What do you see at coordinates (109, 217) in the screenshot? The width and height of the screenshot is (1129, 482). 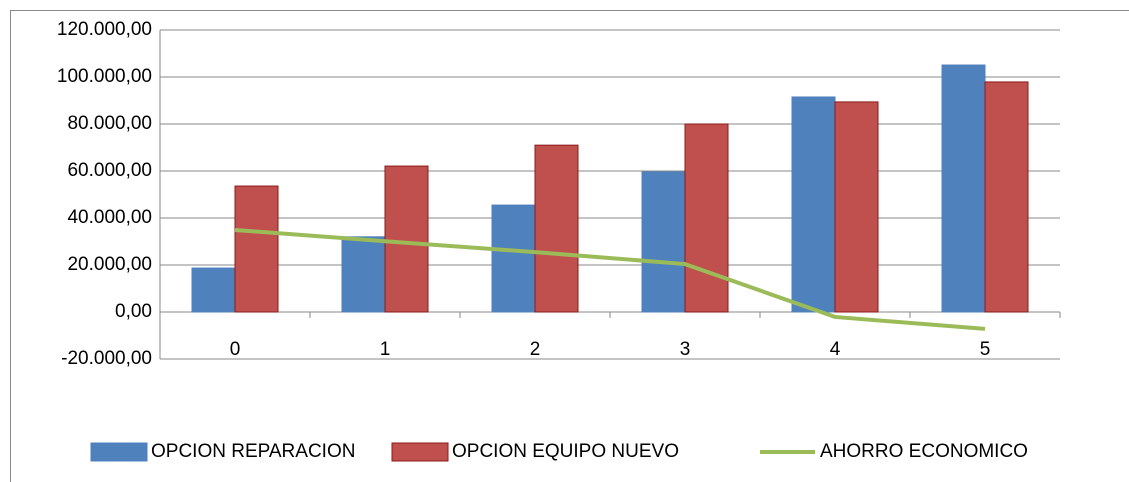 I see `y-tick-label: 40.000,00` at bounding box center [109, 217].